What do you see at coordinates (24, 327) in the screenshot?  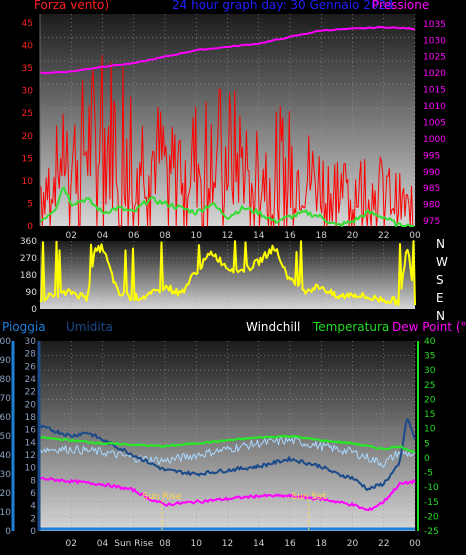 I see `legend-rain: Pioggia` at bounding box center [24, 327].